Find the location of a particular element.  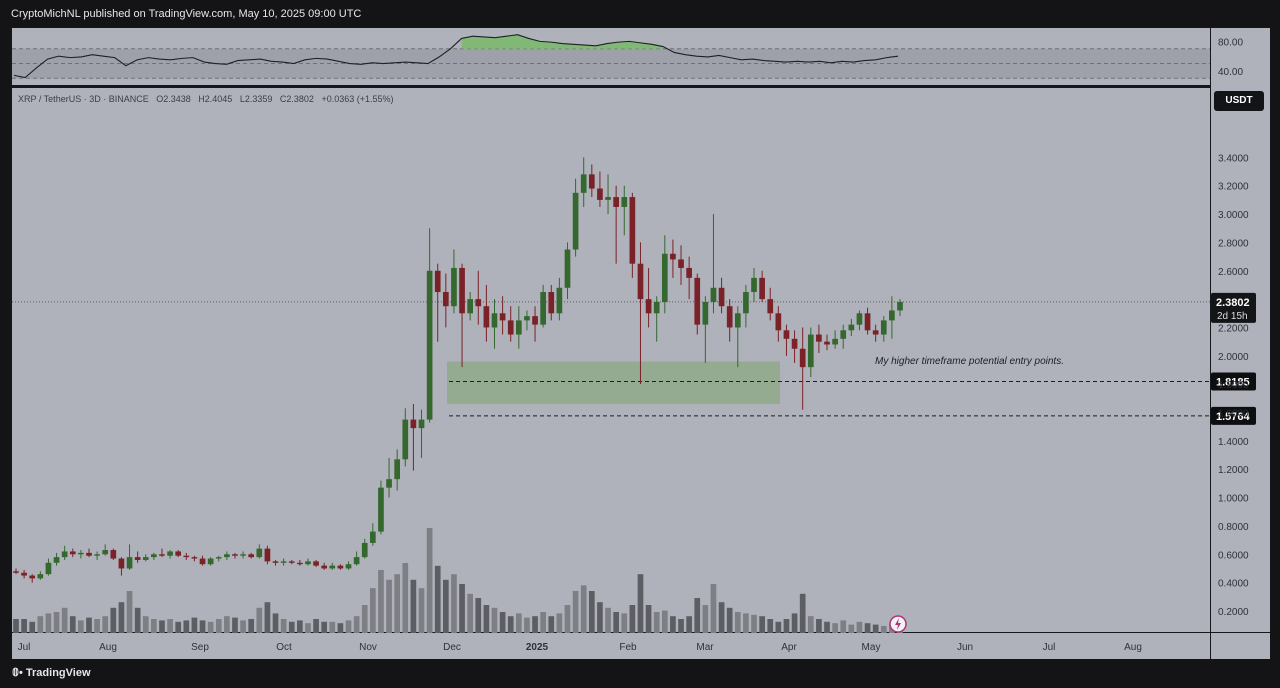

tradingview-logo: 𝟘• TradingView is located at coordinates (51, 672).